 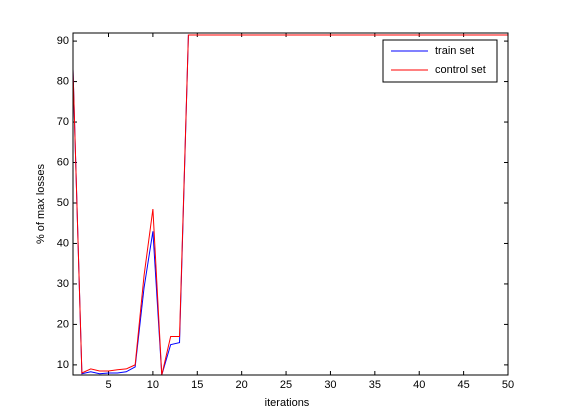 What do you see at coordinates (63, 203) in the screenshot?
I see `y-tick-label: 50` at bounding box center [63, 203].